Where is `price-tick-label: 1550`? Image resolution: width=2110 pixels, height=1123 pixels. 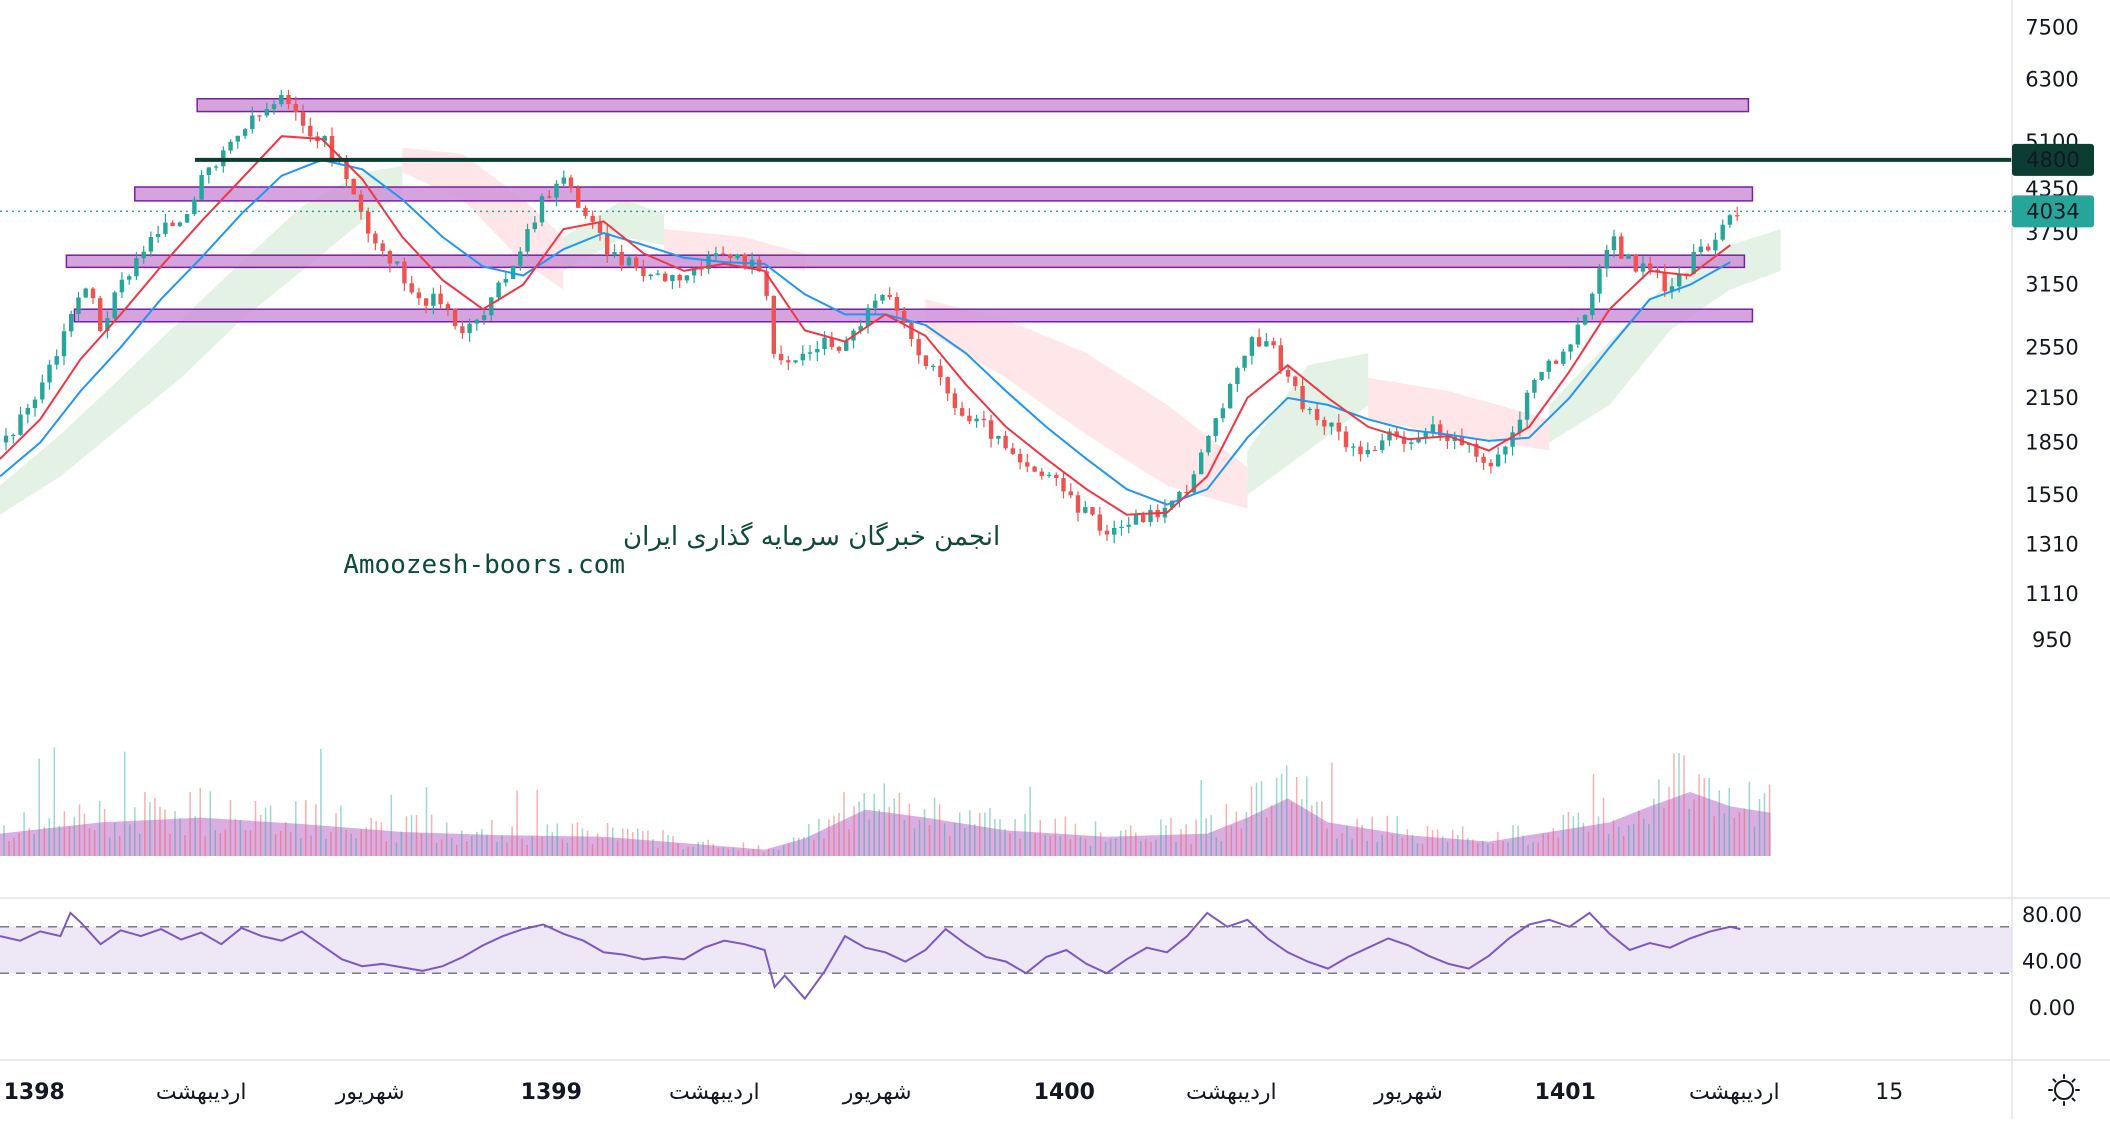 price-tick-label: 1550 is located at coordinates (2051, 495).